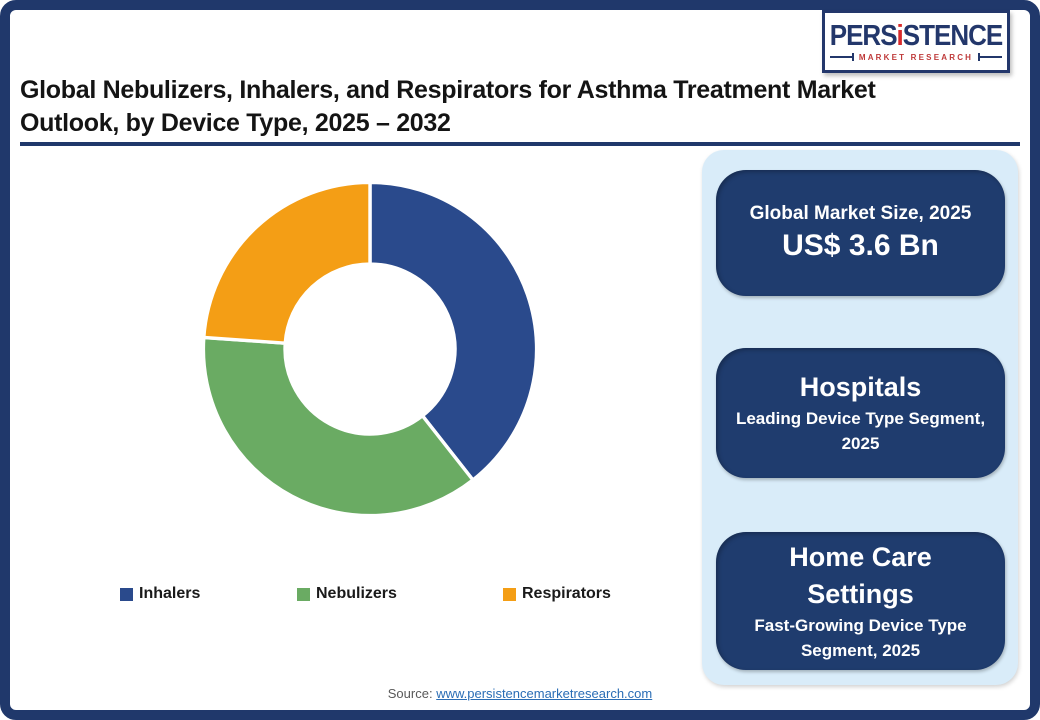 The image size is (1040, 720). What do you see at coordinates (410, 693) in the screenshot?
I see `source-label: Source:` at bounding box center [410, 693].